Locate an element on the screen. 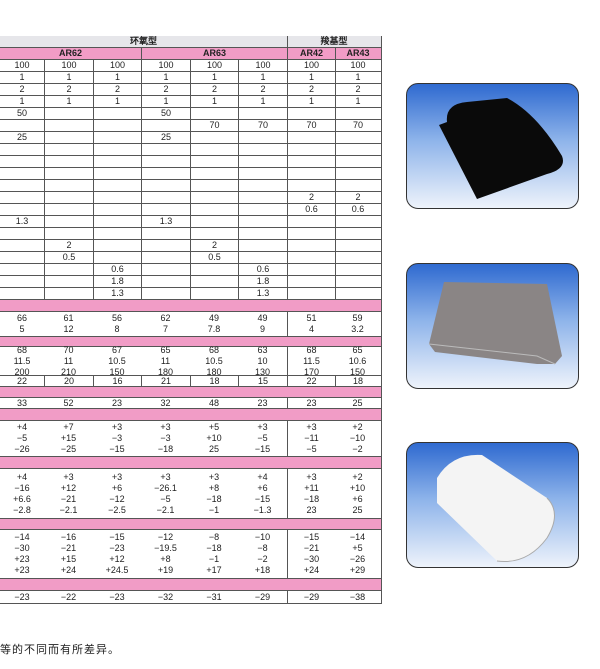  cell-value: −19.5 is located at coordinates (165, 548).